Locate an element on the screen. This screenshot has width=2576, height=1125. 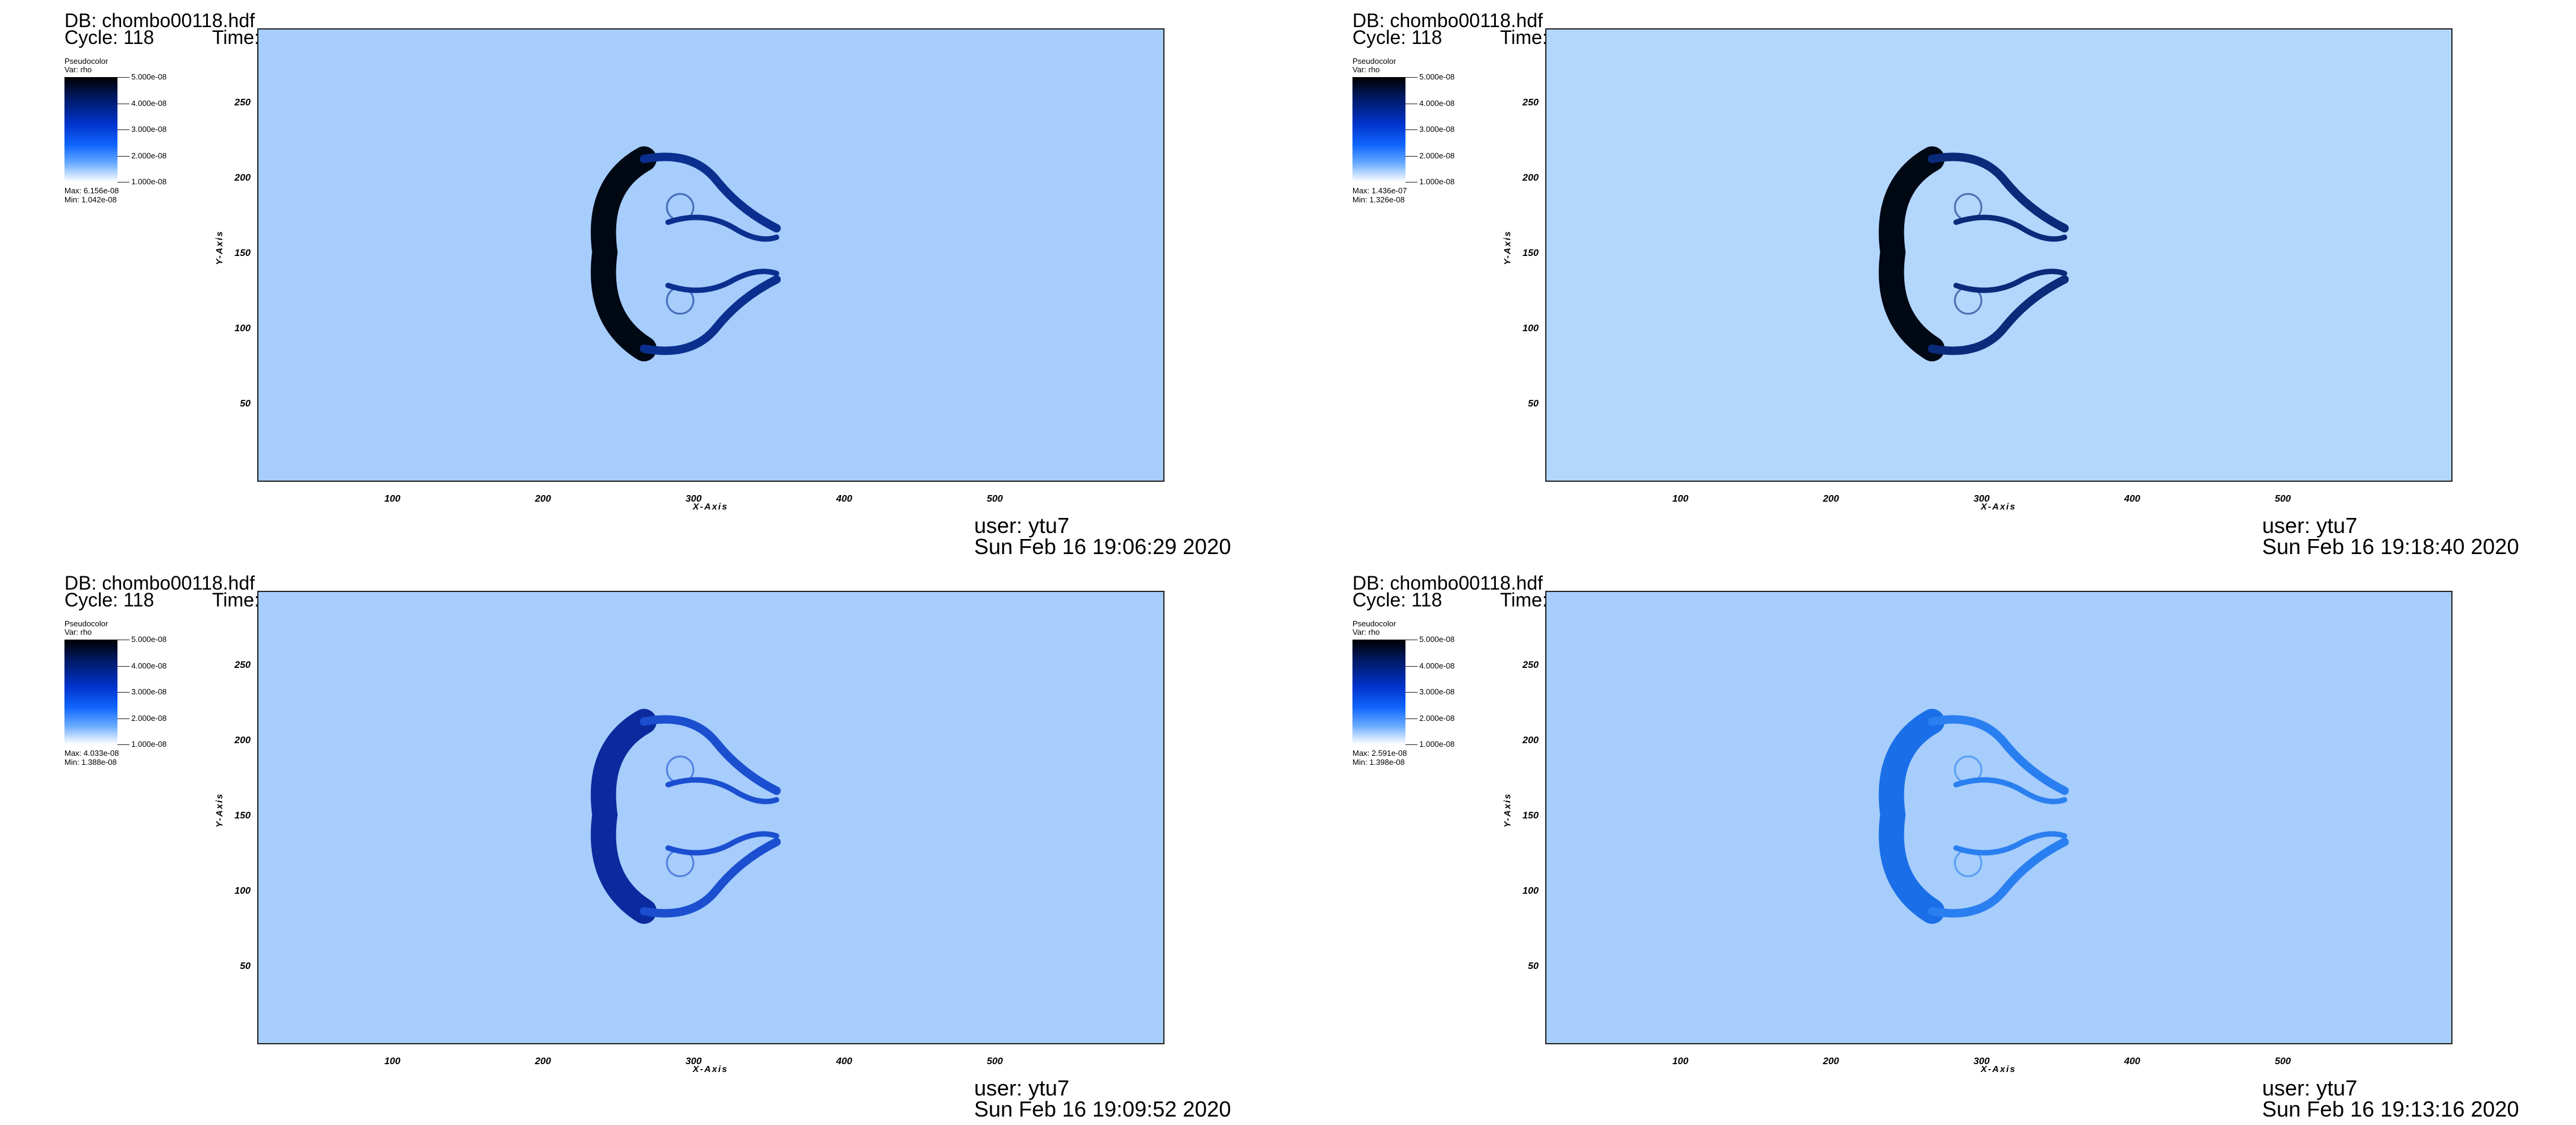
legend-min: Min: 1.388e-08 is located at coordinates (90, 762).